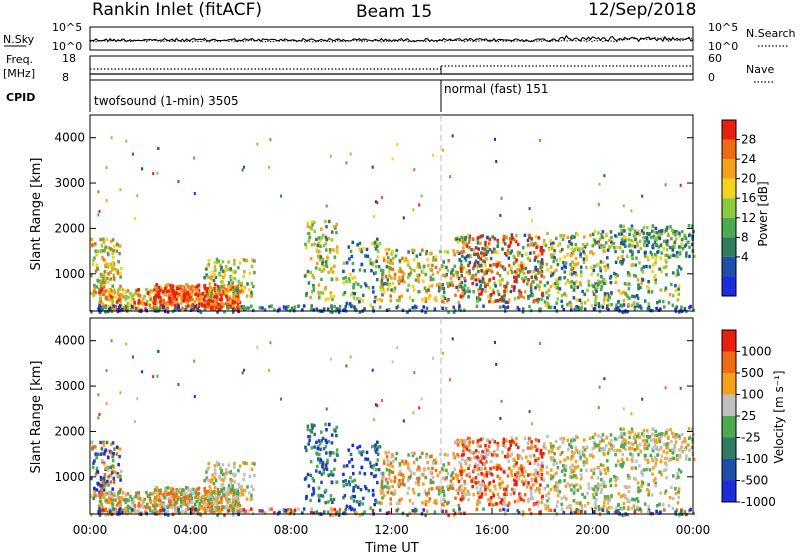  Describe the element at coordinates (65, 77) in the screenshot. I see `freq-tick-low: 8` at that location.